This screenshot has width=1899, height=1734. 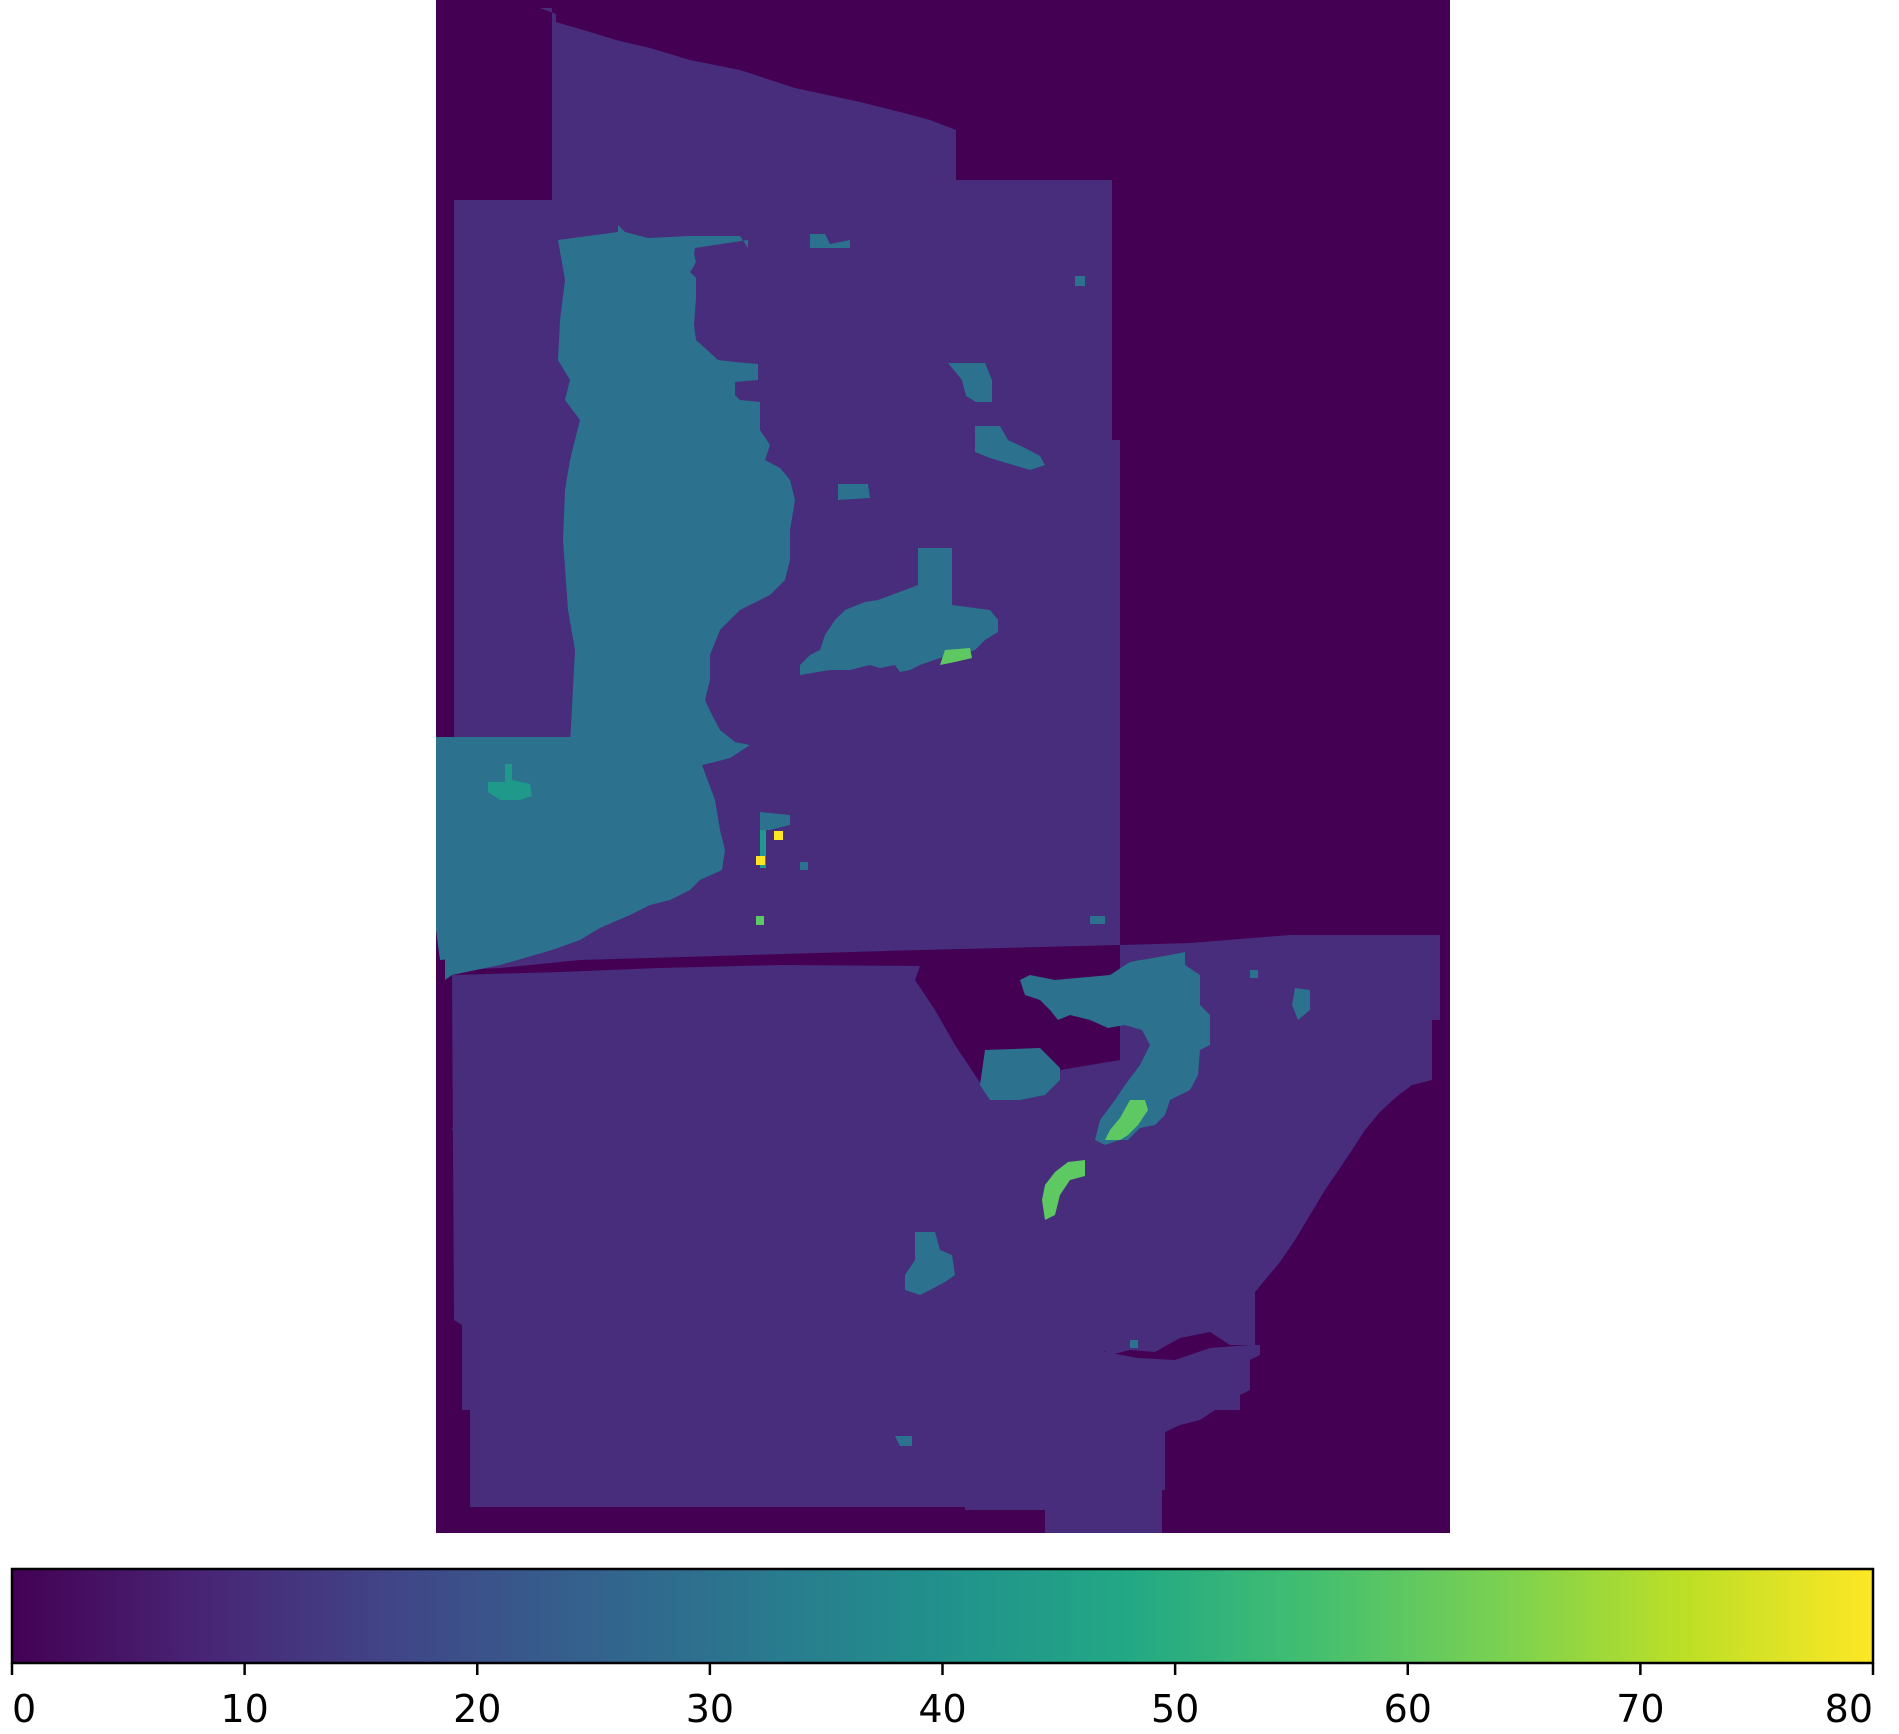 I want to click on colorbar: 0 10 20 30 40 50 60 70 80, so click(x=942, y=1649).